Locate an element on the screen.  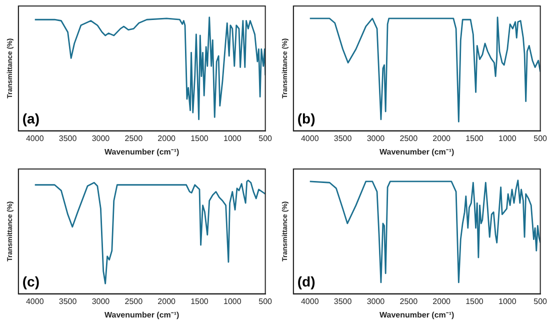
annotation: (b) is located at coordinates (306, 118).